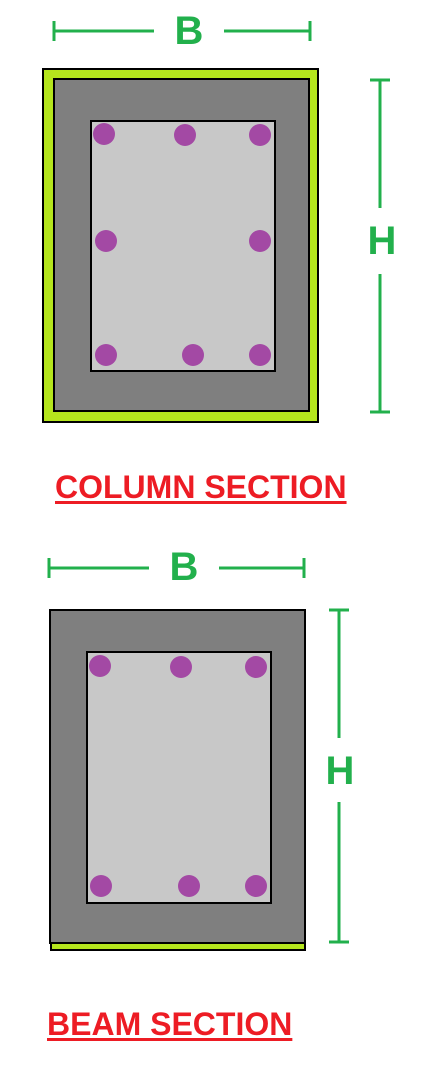 This screenshot has height=1074, width=424. I want to click on column-height-dimension, so click(380, 246).